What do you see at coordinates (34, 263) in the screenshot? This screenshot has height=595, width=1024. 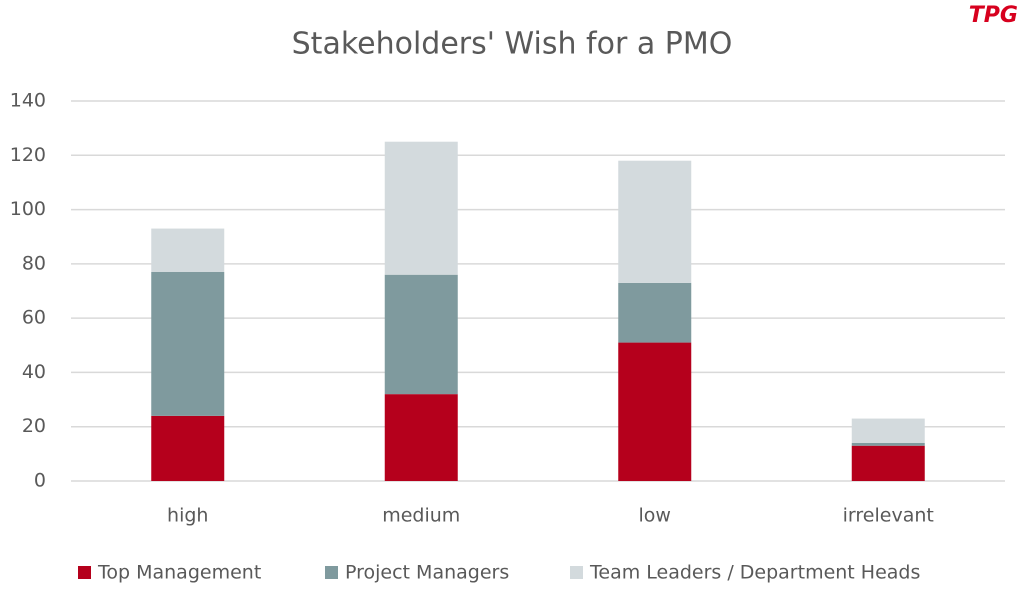 I see `y-tick-label: 80` at bounding box center [34, 263].